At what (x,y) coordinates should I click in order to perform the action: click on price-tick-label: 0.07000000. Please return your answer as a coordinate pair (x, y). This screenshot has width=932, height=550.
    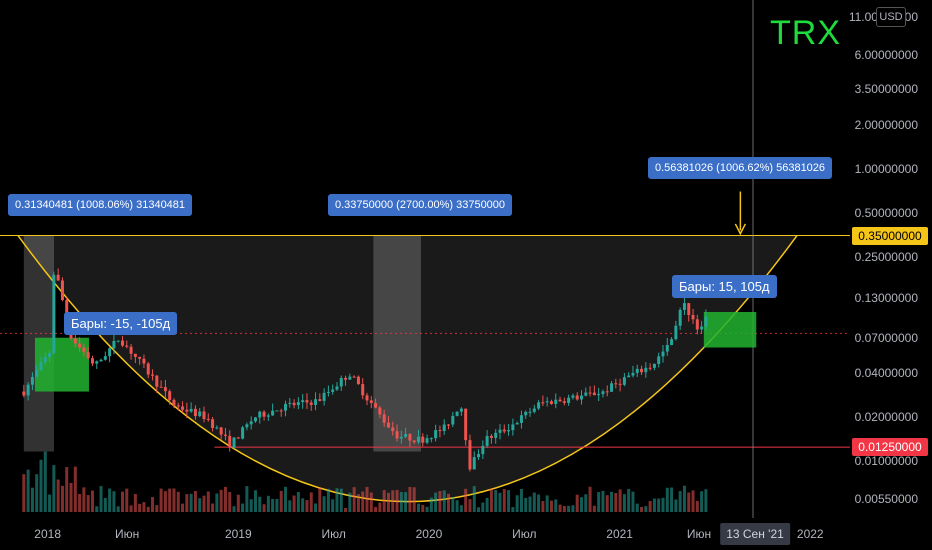
    Looking at the image, I should click on (886, 337).